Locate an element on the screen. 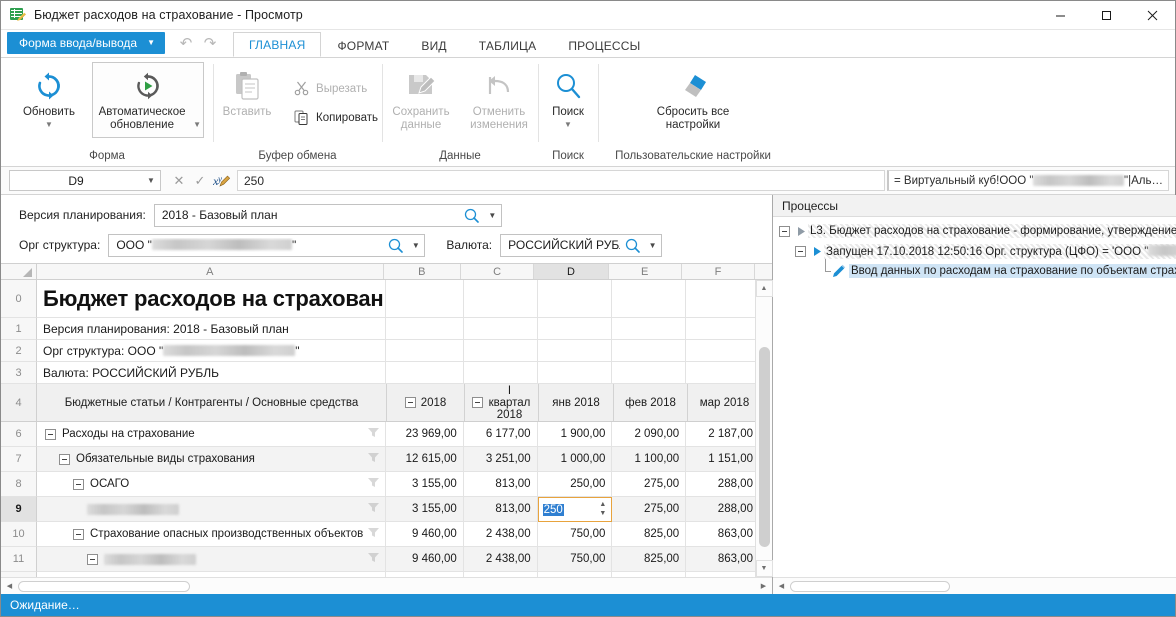 This screenshot has width=1176, height=617. row-header-2: 2 is located at coordinates (19, 351).